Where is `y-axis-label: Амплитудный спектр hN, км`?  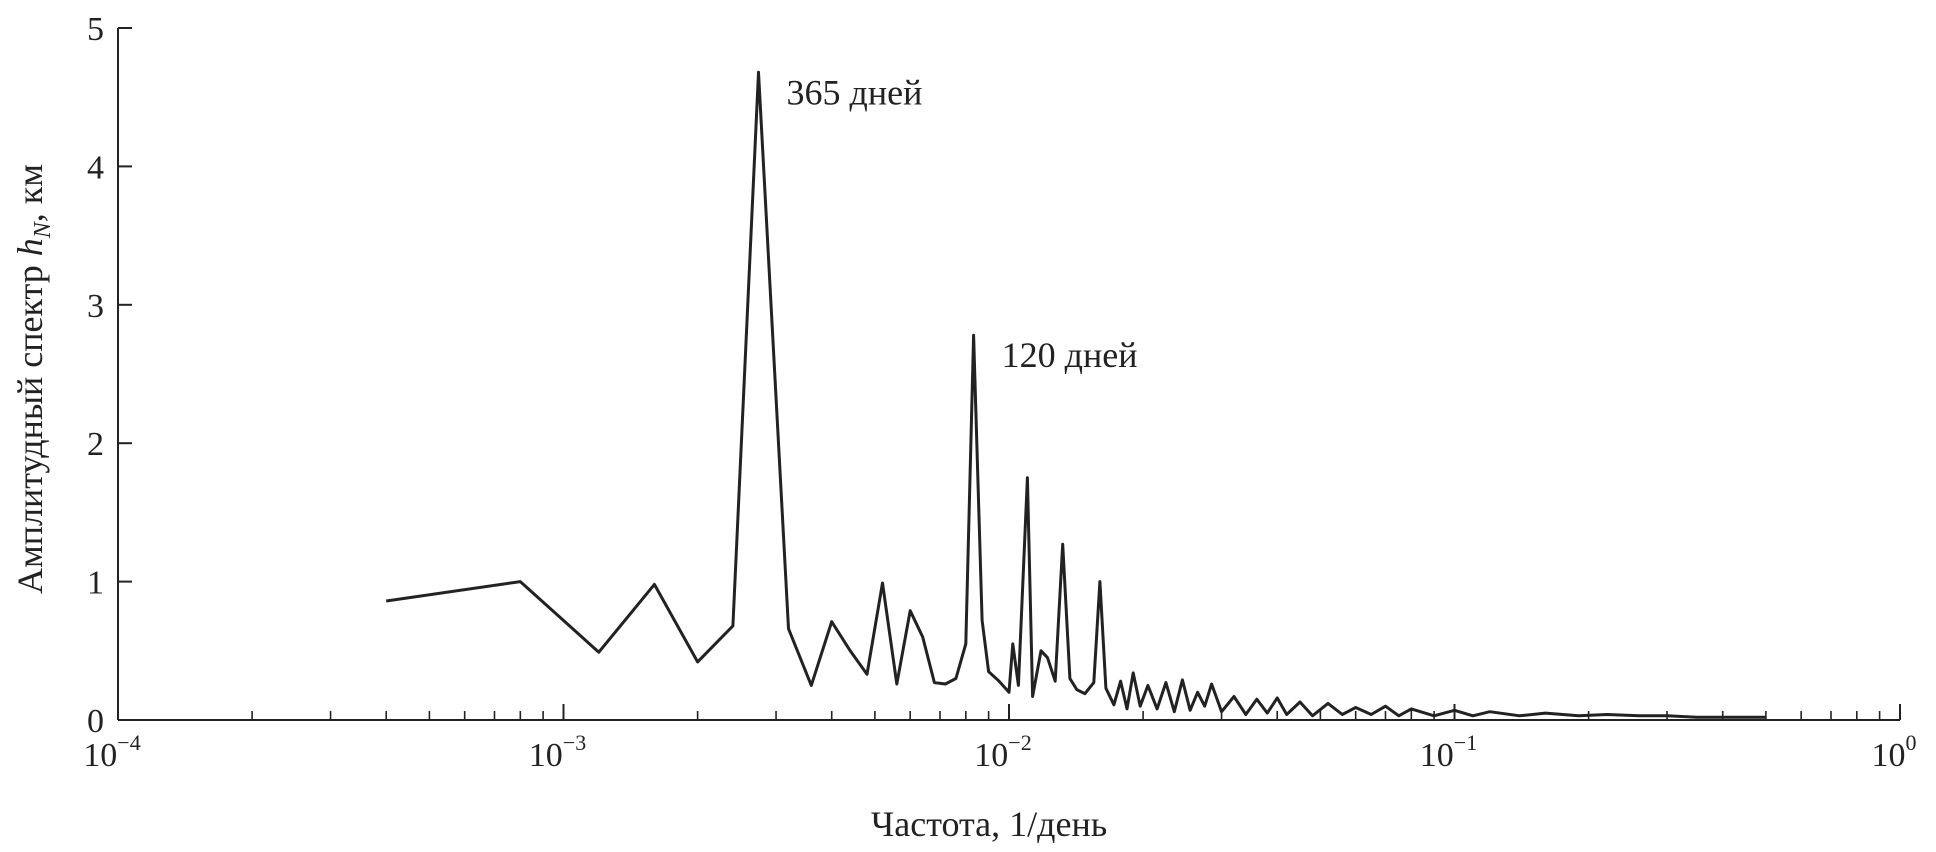
y-axis-label: Амплитудный спектр hN, км is located at coordinates (33, 379).